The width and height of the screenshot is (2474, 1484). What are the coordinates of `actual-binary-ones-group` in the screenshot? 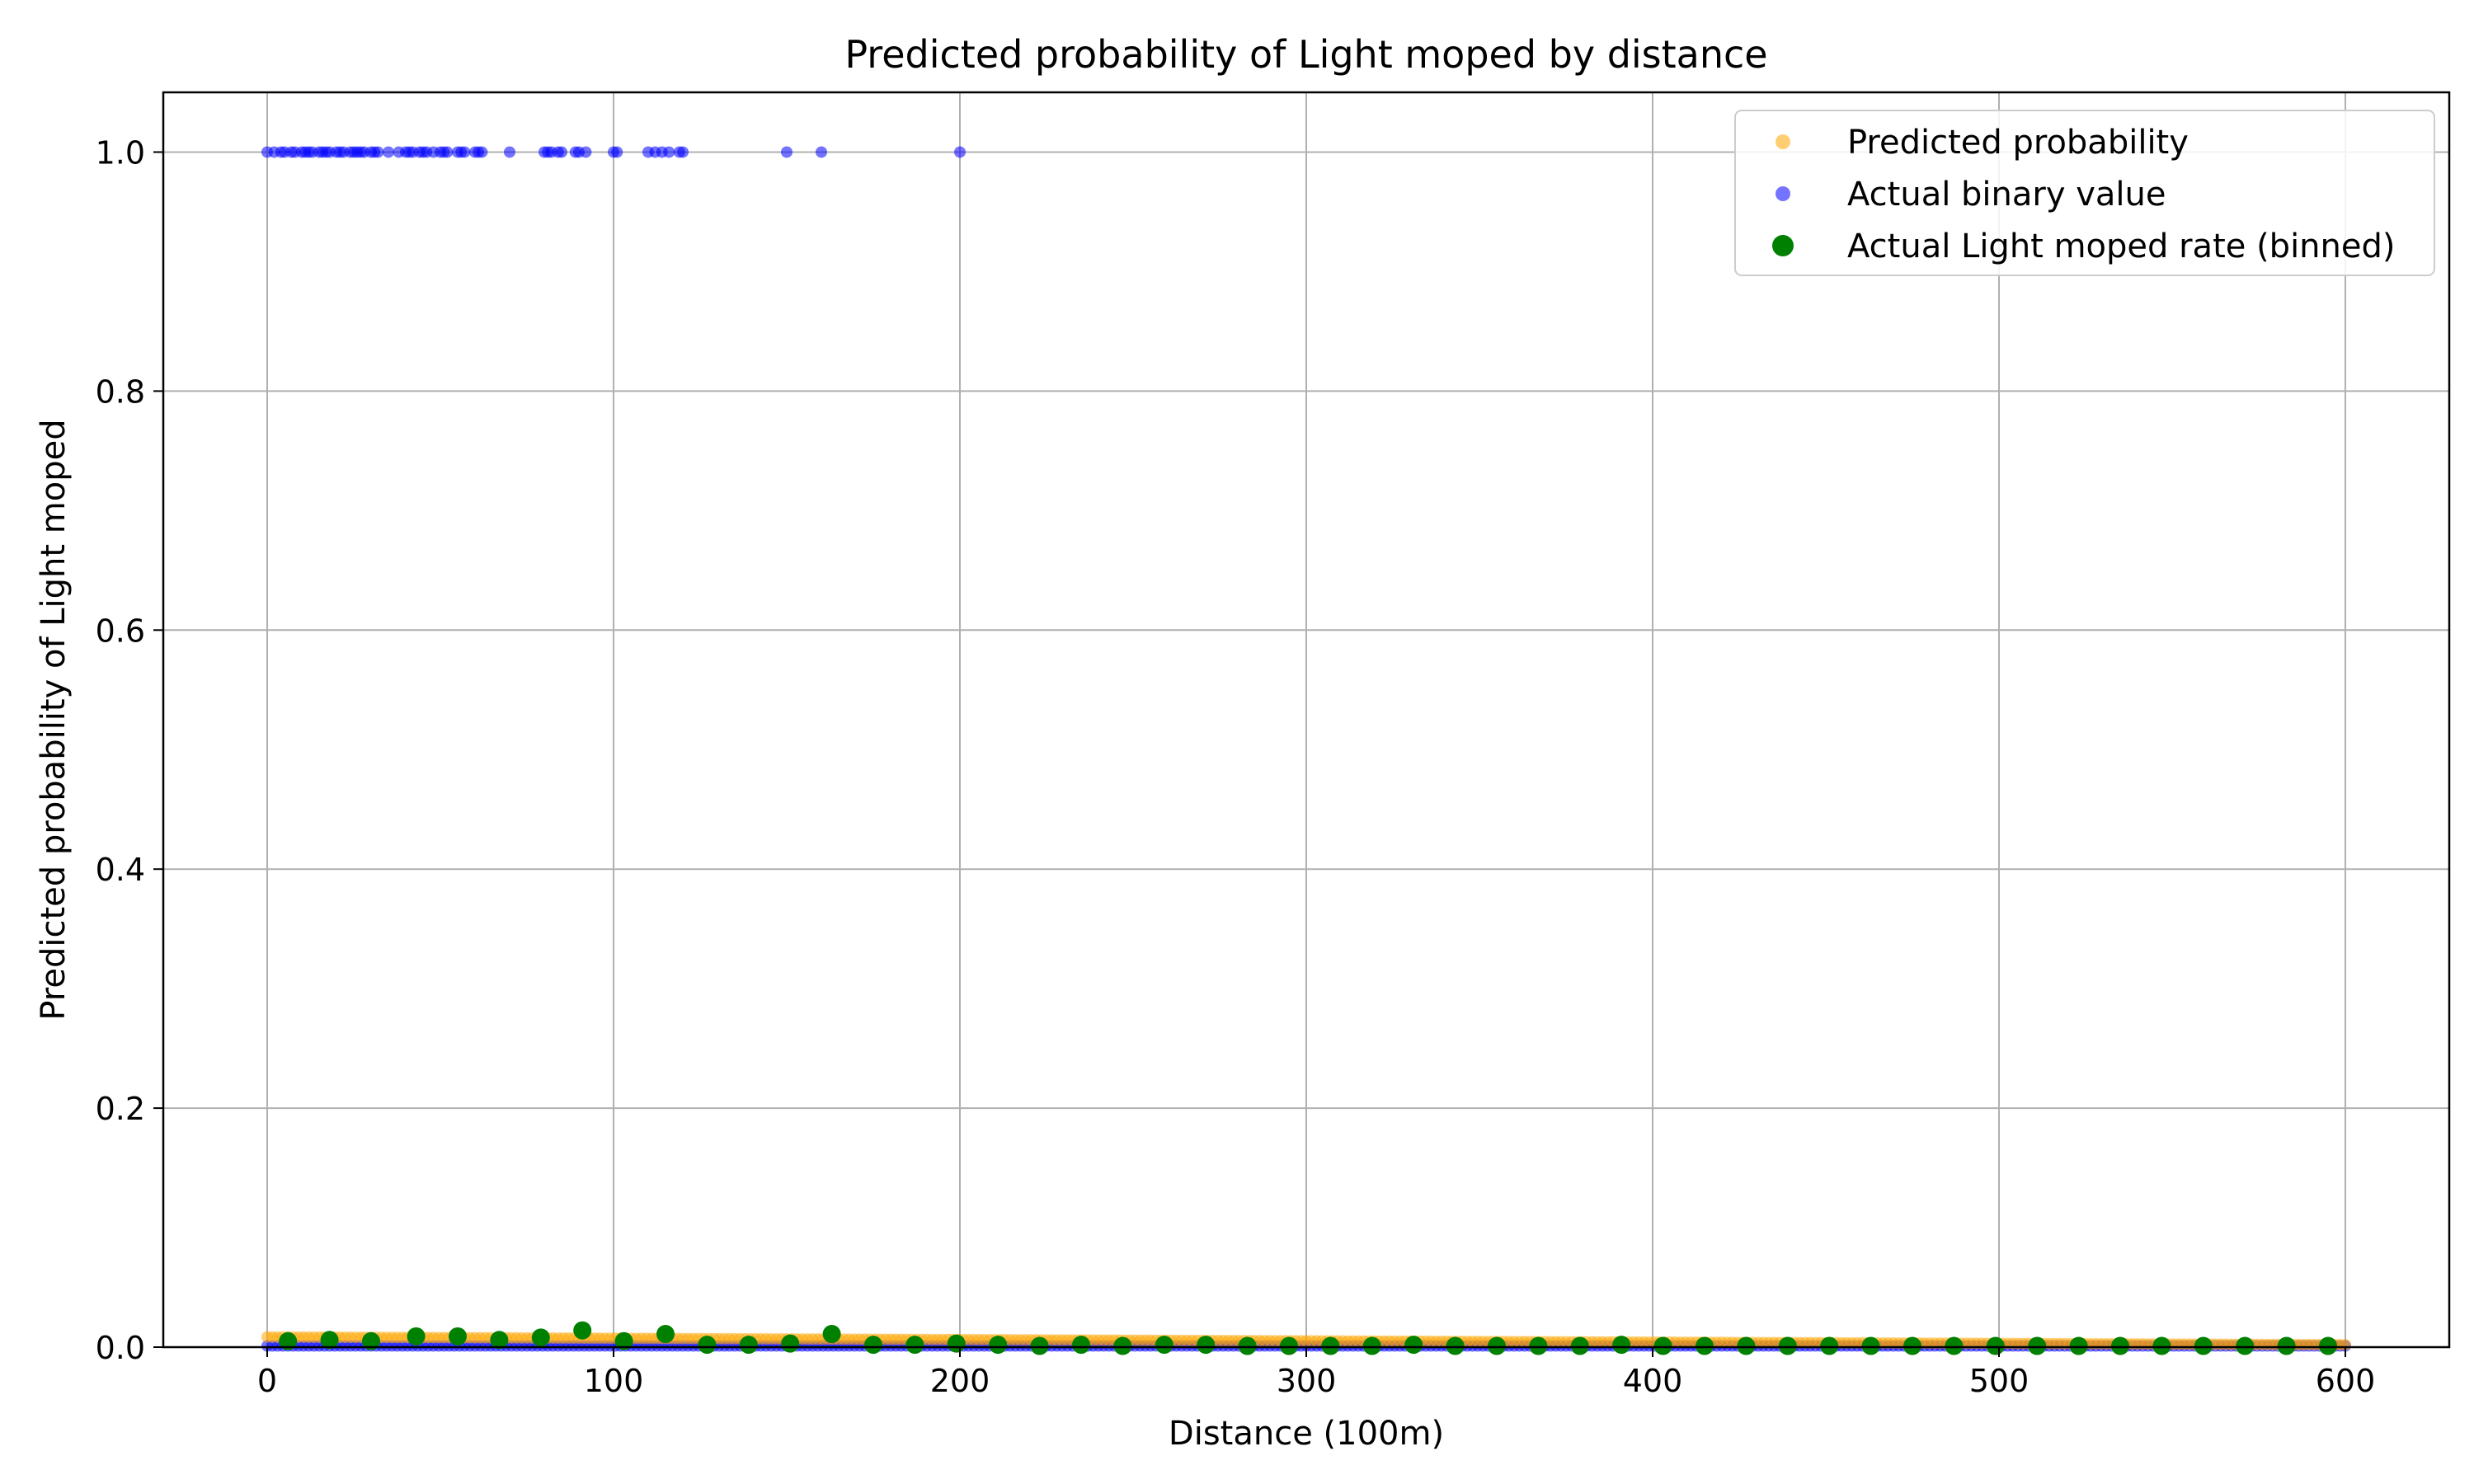 It's located at (613, 152).